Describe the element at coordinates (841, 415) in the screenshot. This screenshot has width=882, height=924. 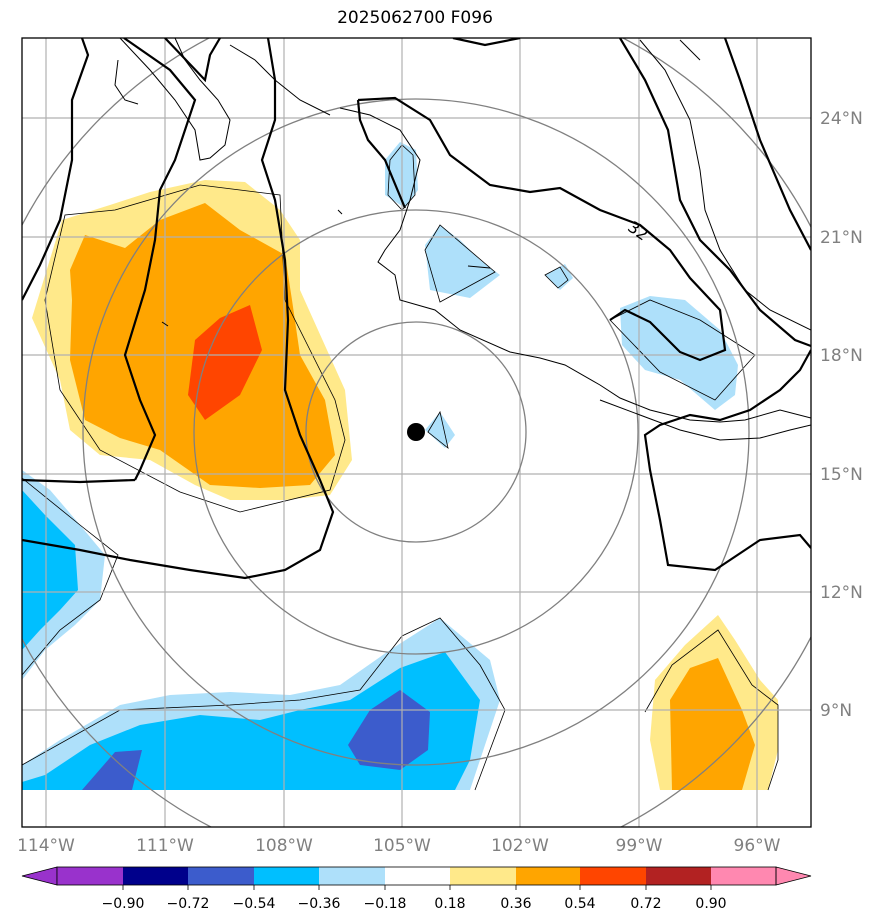
I see `lat-tick-labels: 24°N 21°N 18°N 15°N 12°N 9°N` at that location.